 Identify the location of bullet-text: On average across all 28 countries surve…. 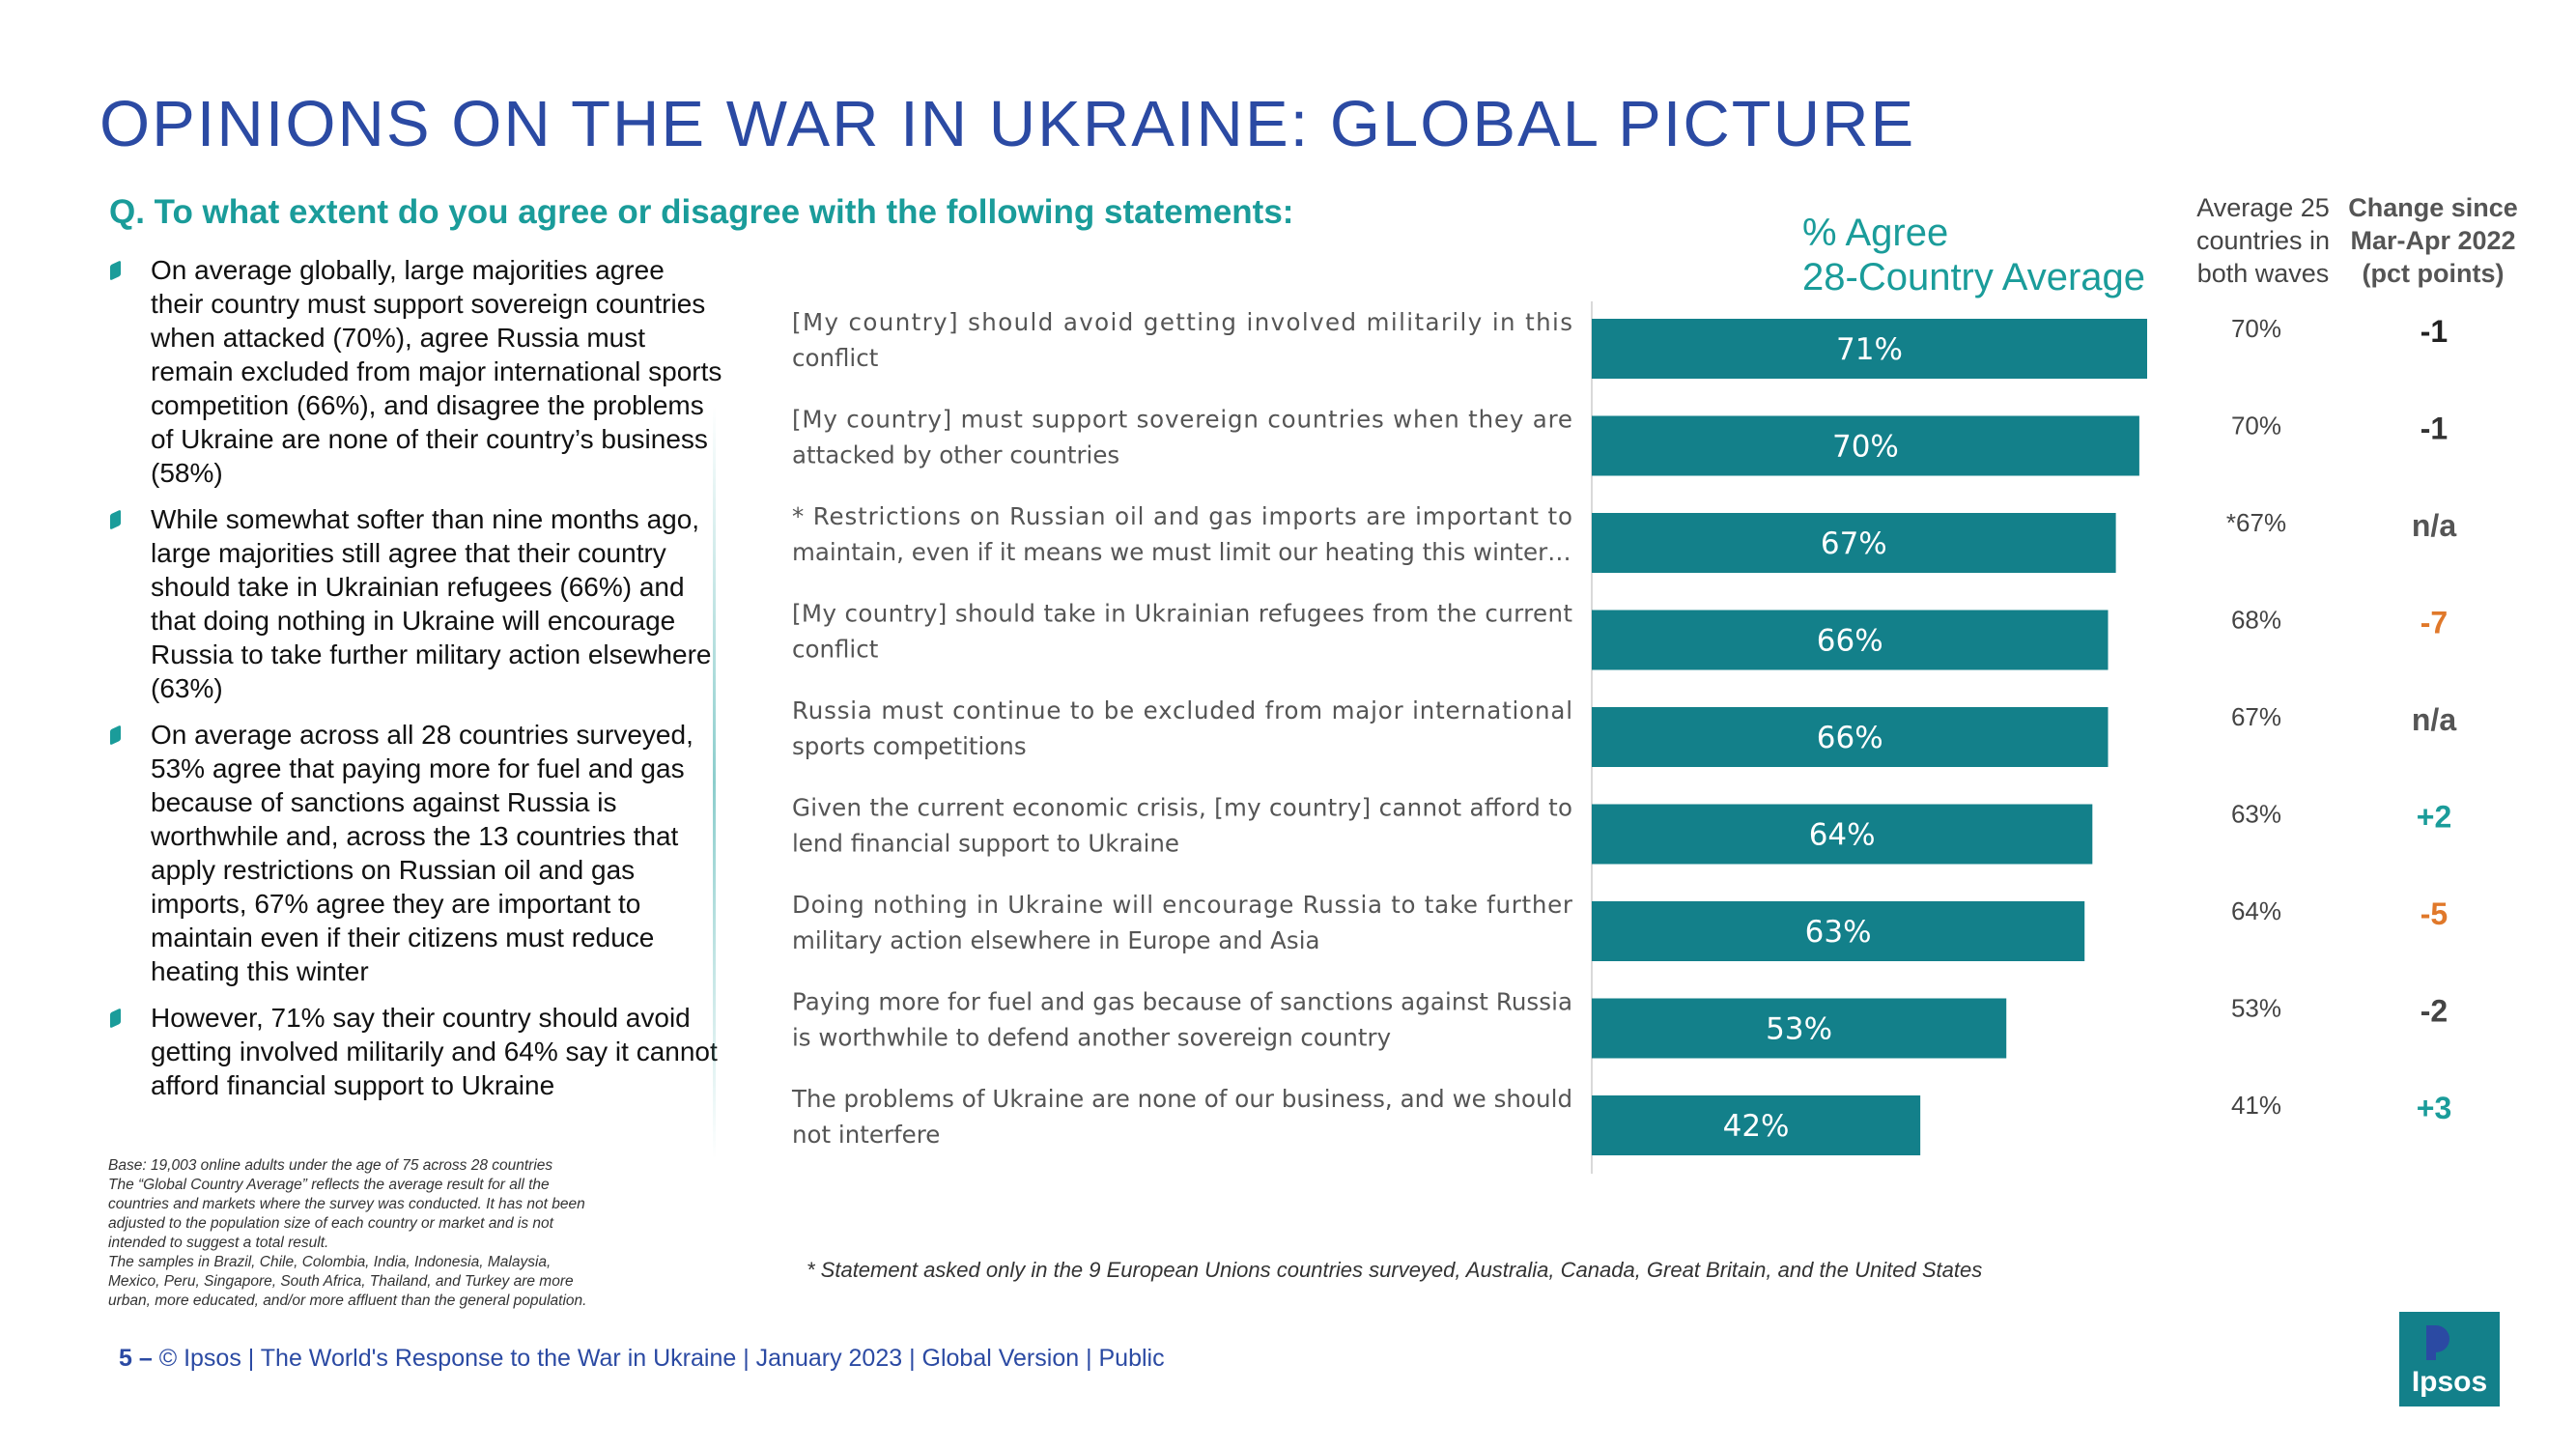
(422, 853).